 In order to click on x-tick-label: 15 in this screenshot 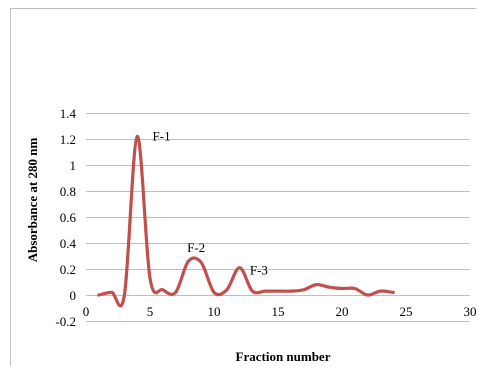, I will do `click(278, 311)`.